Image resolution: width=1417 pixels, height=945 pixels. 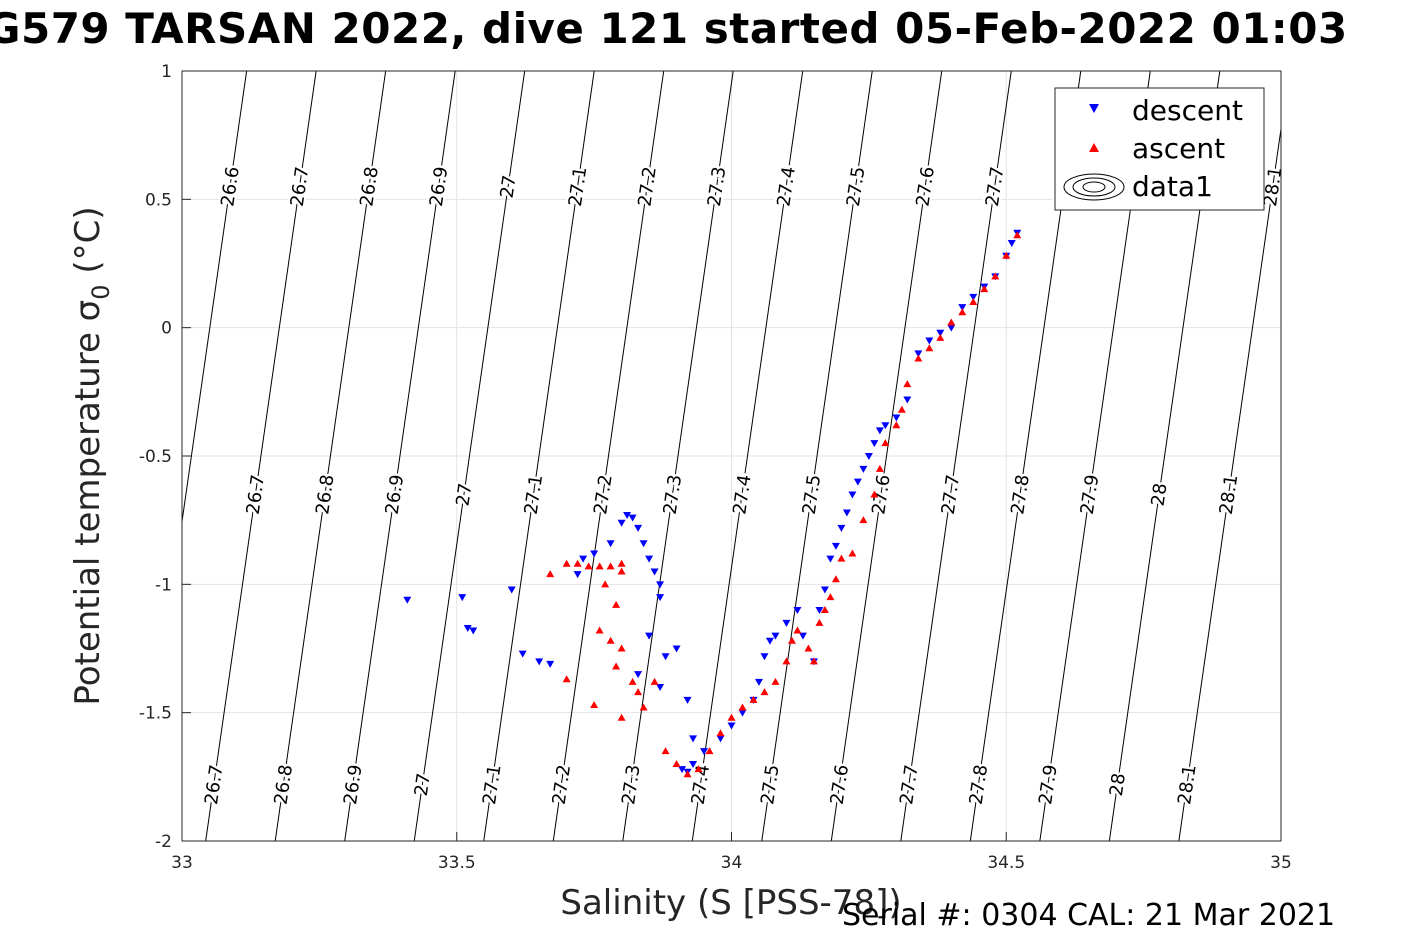 What do you see at coordinates (817, 456) in the screenshot?
I see `contour-line-27.5` at bounding box center [817, 456].